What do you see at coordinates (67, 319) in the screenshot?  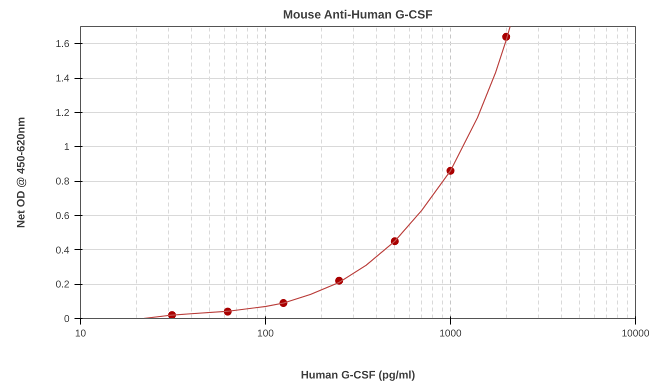 I see `y-tick-label: 0` at bounding box center [67, 319].